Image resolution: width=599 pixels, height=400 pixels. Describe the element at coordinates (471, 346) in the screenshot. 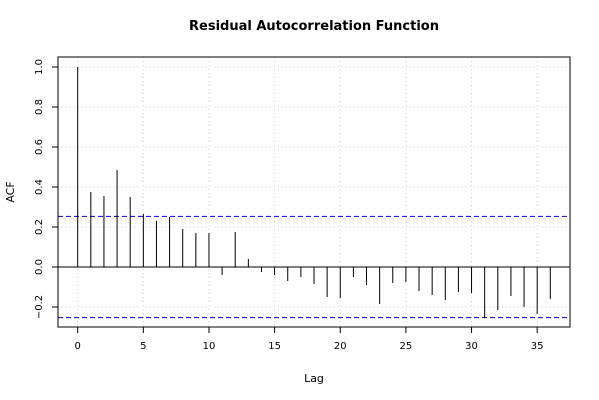

I see `x-tick-label: 30` at that location.